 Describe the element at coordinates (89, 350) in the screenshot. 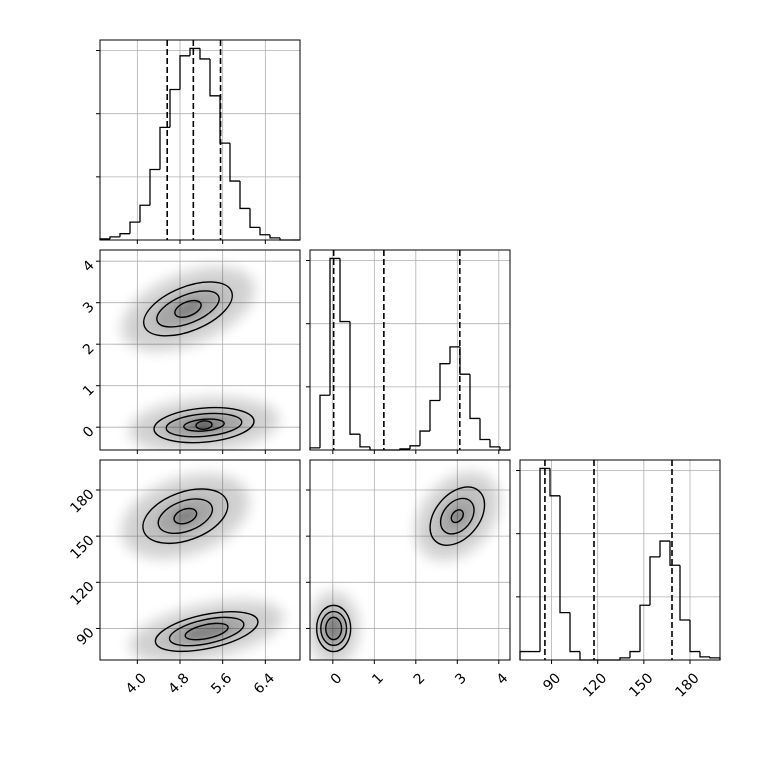

I see `y-tick-label: 2` at that location.